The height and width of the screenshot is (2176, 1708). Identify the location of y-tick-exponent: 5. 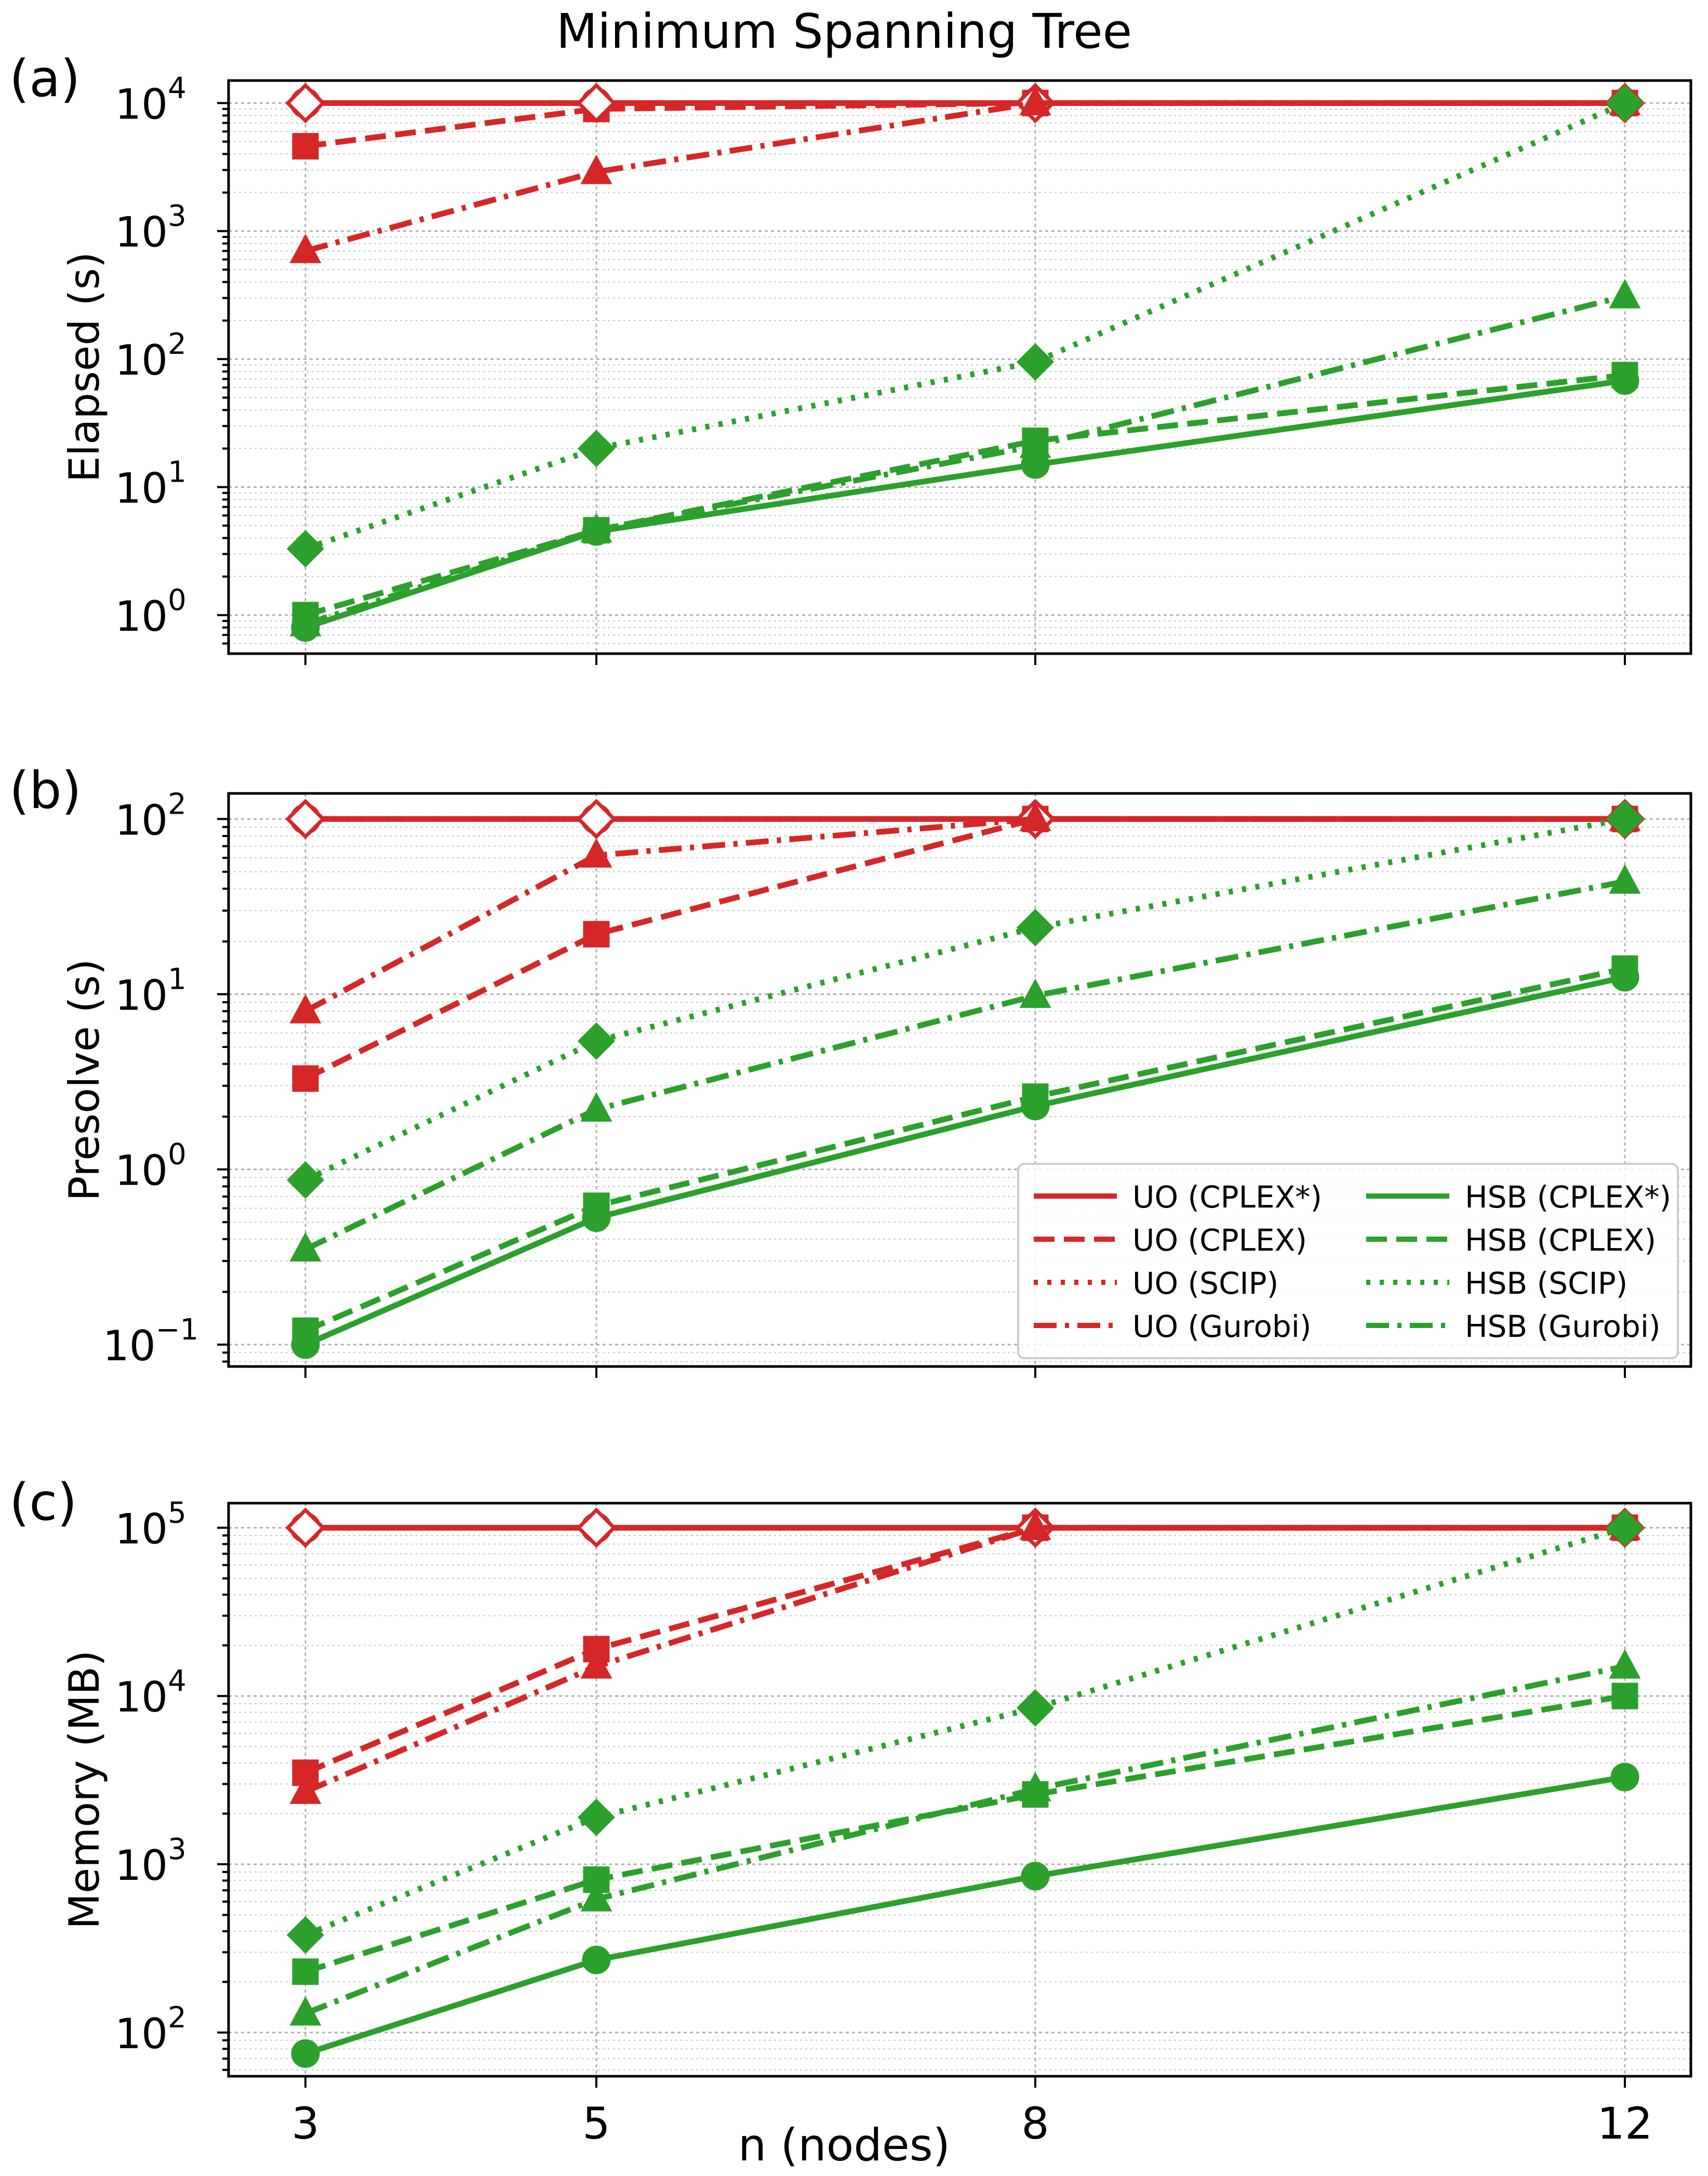
(177, 1513).